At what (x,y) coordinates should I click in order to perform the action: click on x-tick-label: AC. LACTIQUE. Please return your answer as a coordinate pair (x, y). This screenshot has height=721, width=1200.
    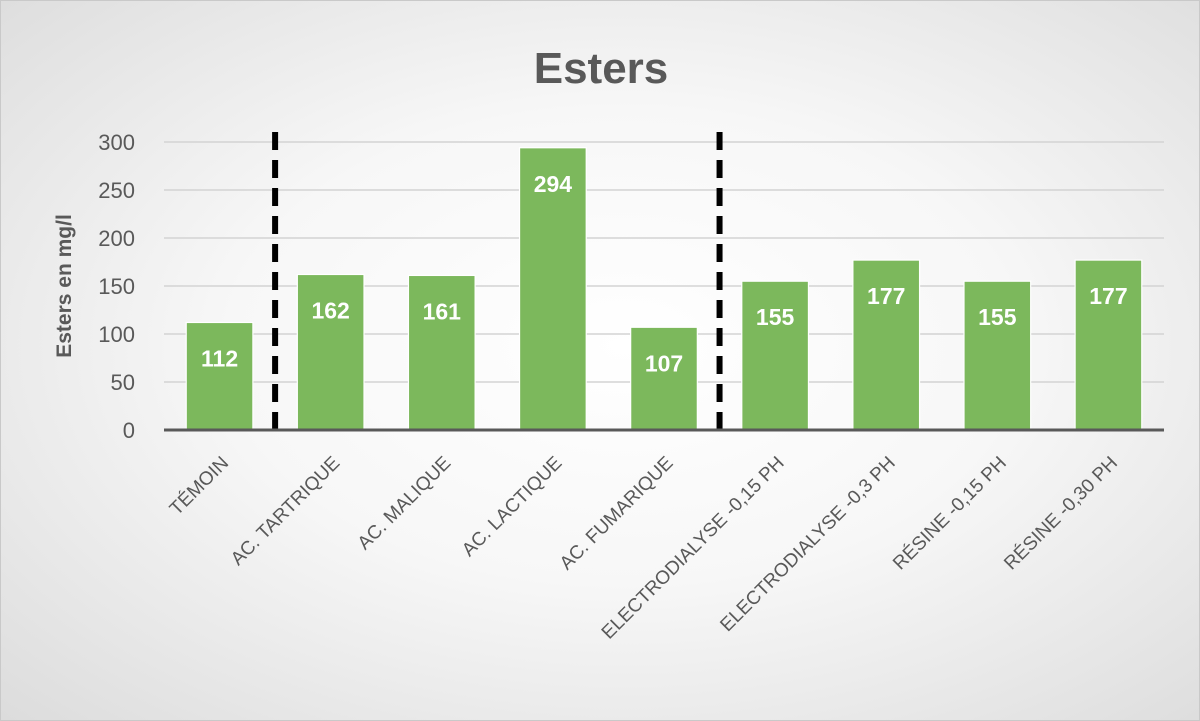
    Looking at the image, I should click on (512, 507).